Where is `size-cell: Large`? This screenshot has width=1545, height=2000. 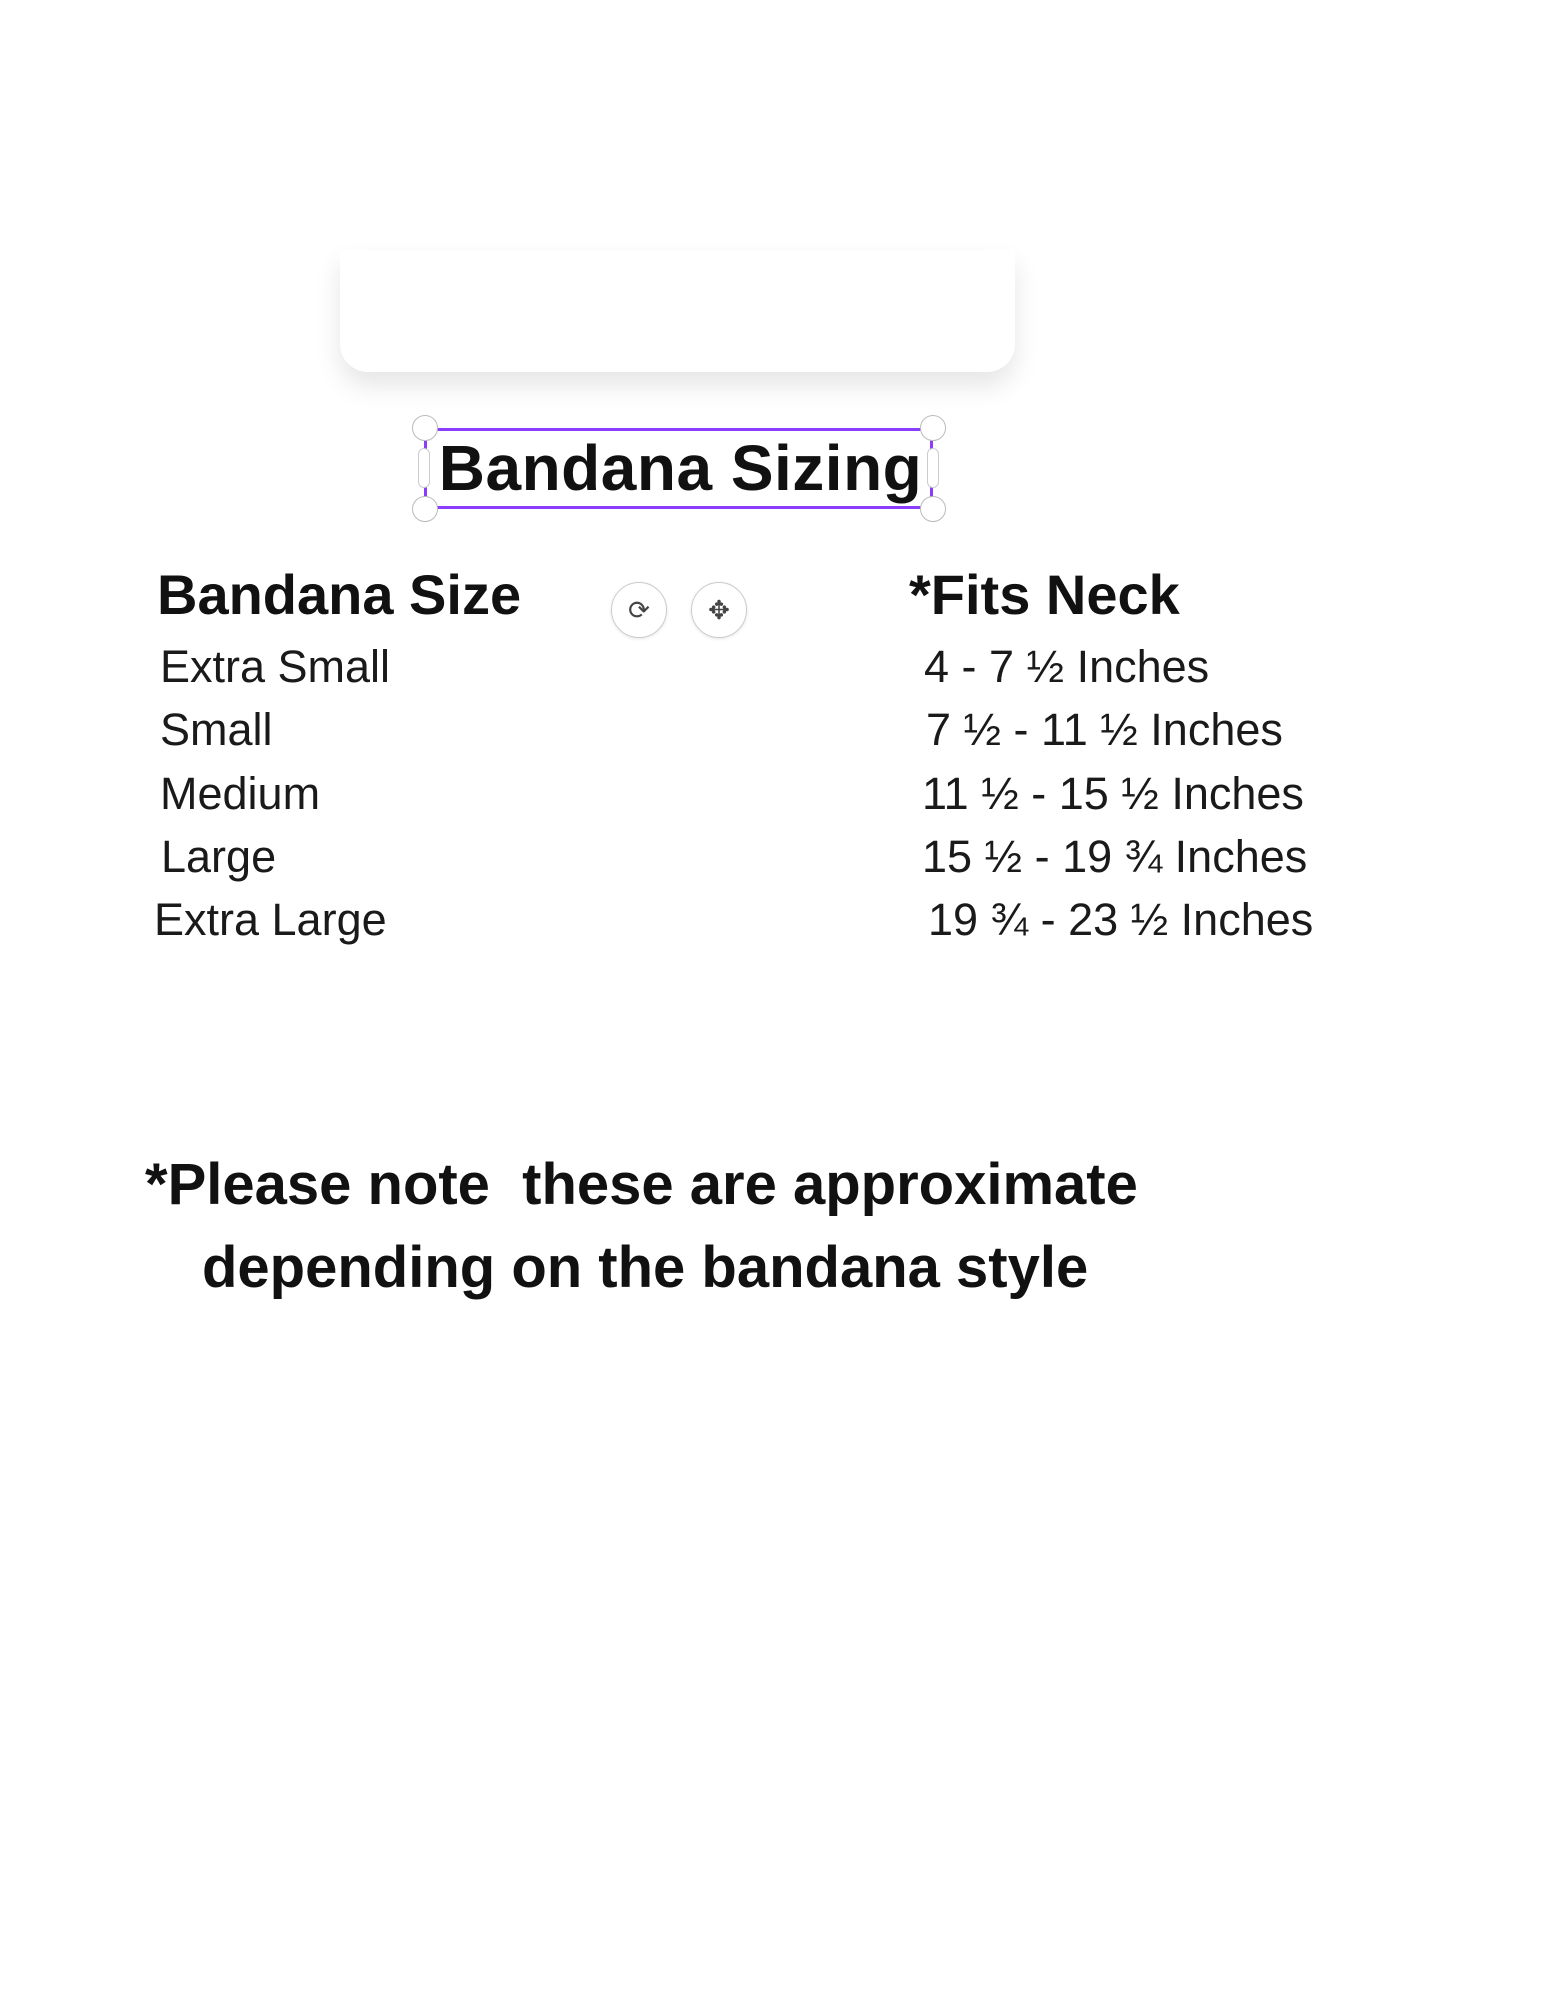
size-cell: Large is located at coordinates (219, 856).